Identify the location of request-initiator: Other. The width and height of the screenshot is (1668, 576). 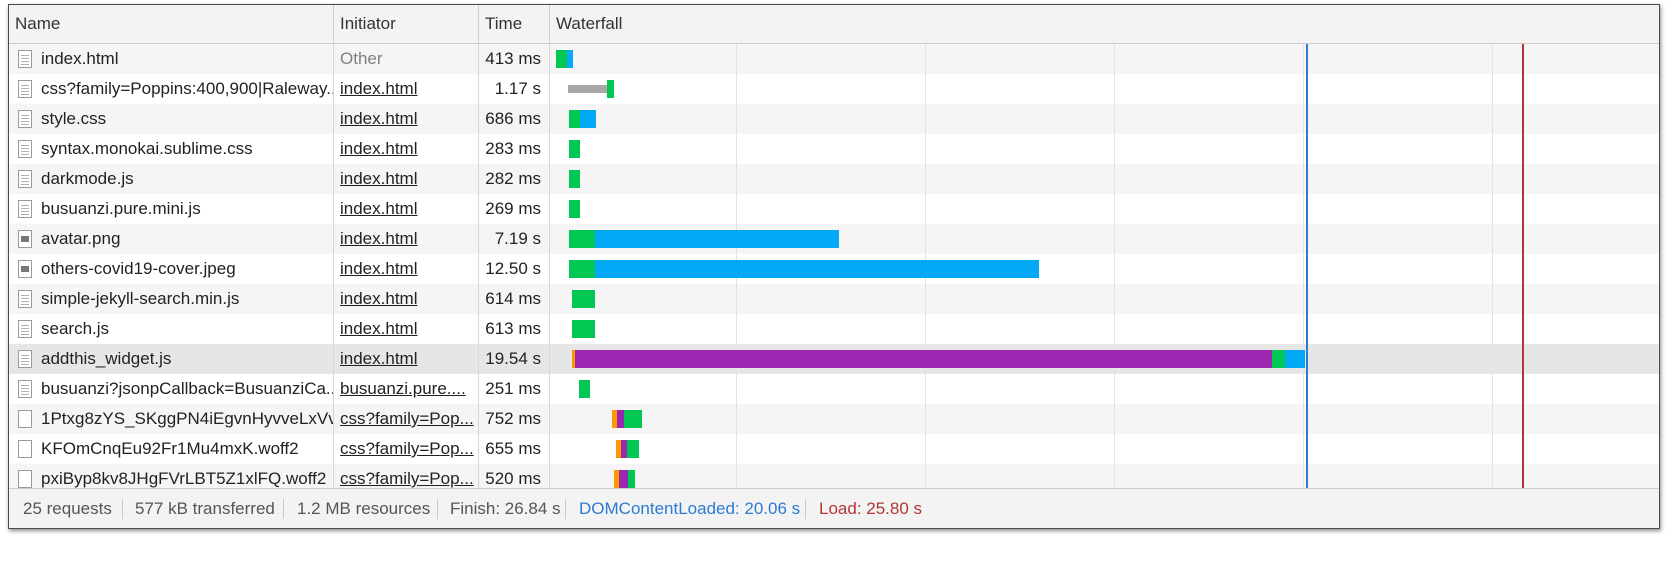
(361, 58).